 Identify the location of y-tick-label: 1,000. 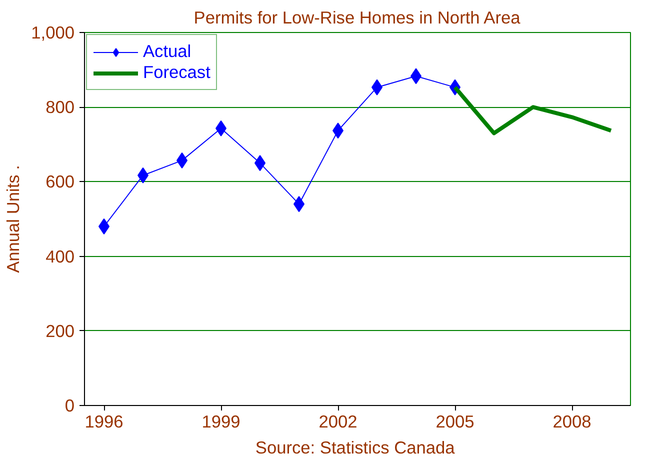
(53, 32).